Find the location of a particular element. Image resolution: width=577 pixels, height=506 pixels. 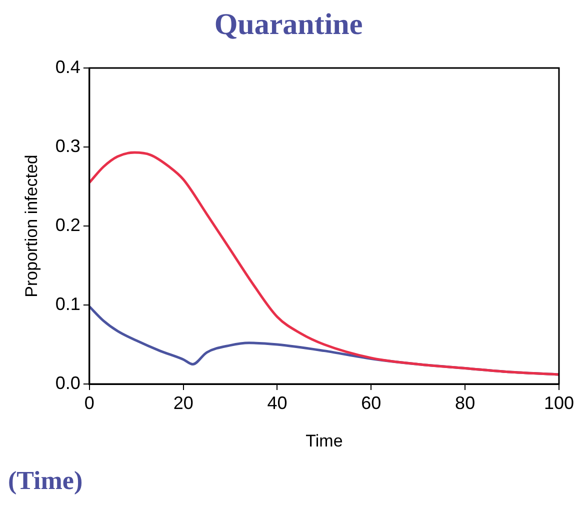

y-tick-label: 0.4 is located at coordinates (67, 66).